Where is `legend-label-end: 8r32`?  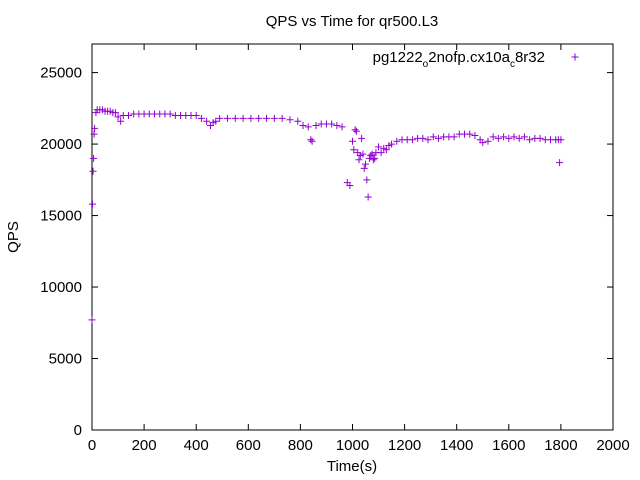 legend-label-end: 8r32 is located at coordinates (530, 57).